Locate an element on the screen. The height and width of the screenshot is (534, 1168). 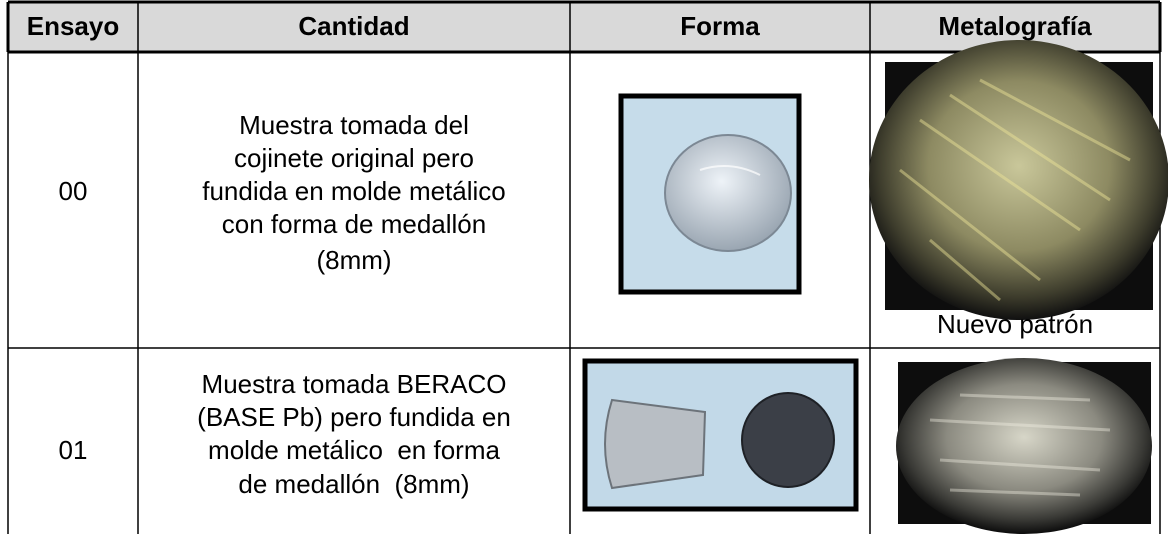
cantidad-line: (BASE Pb) pero fundida en is located at coordinates (354, 417).